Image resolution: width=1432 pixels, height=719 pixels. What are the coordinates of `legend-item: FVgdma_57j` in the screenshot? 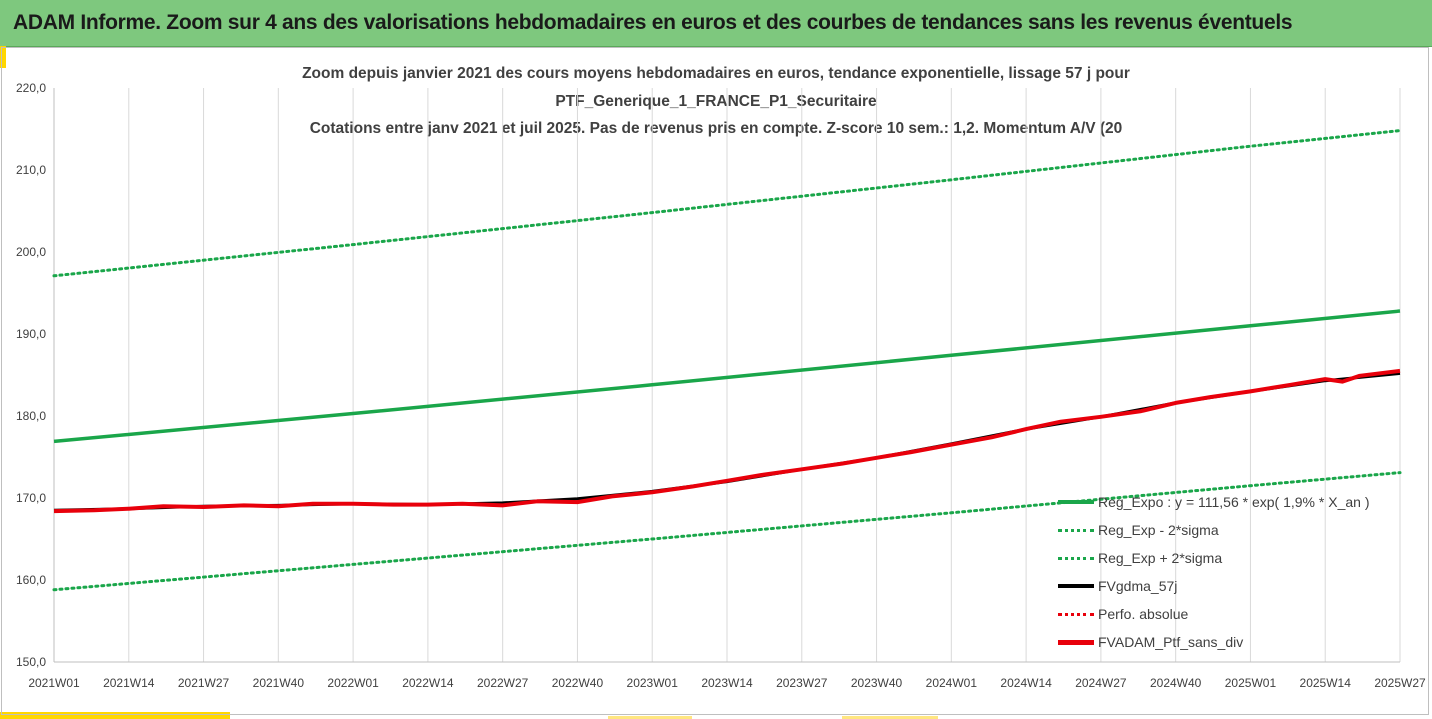 It's located at (1117, 586).